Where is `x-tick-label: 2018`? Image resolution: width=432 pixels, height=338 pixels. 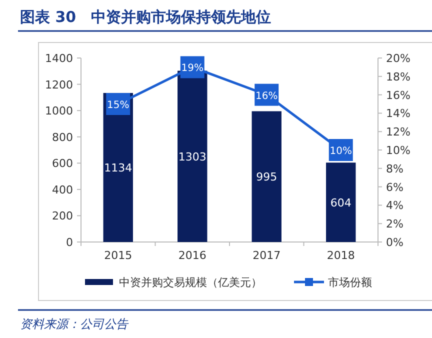
x-tick-label: 2018 is located at coordinates (340, 255).